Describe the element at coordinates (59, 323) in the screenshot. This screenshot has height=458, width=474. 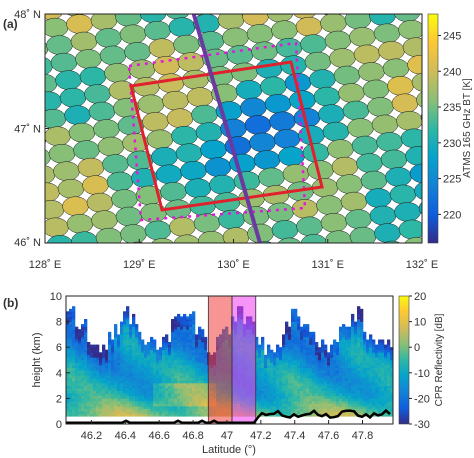
I see `b-y-tick-label: 8` at that location.